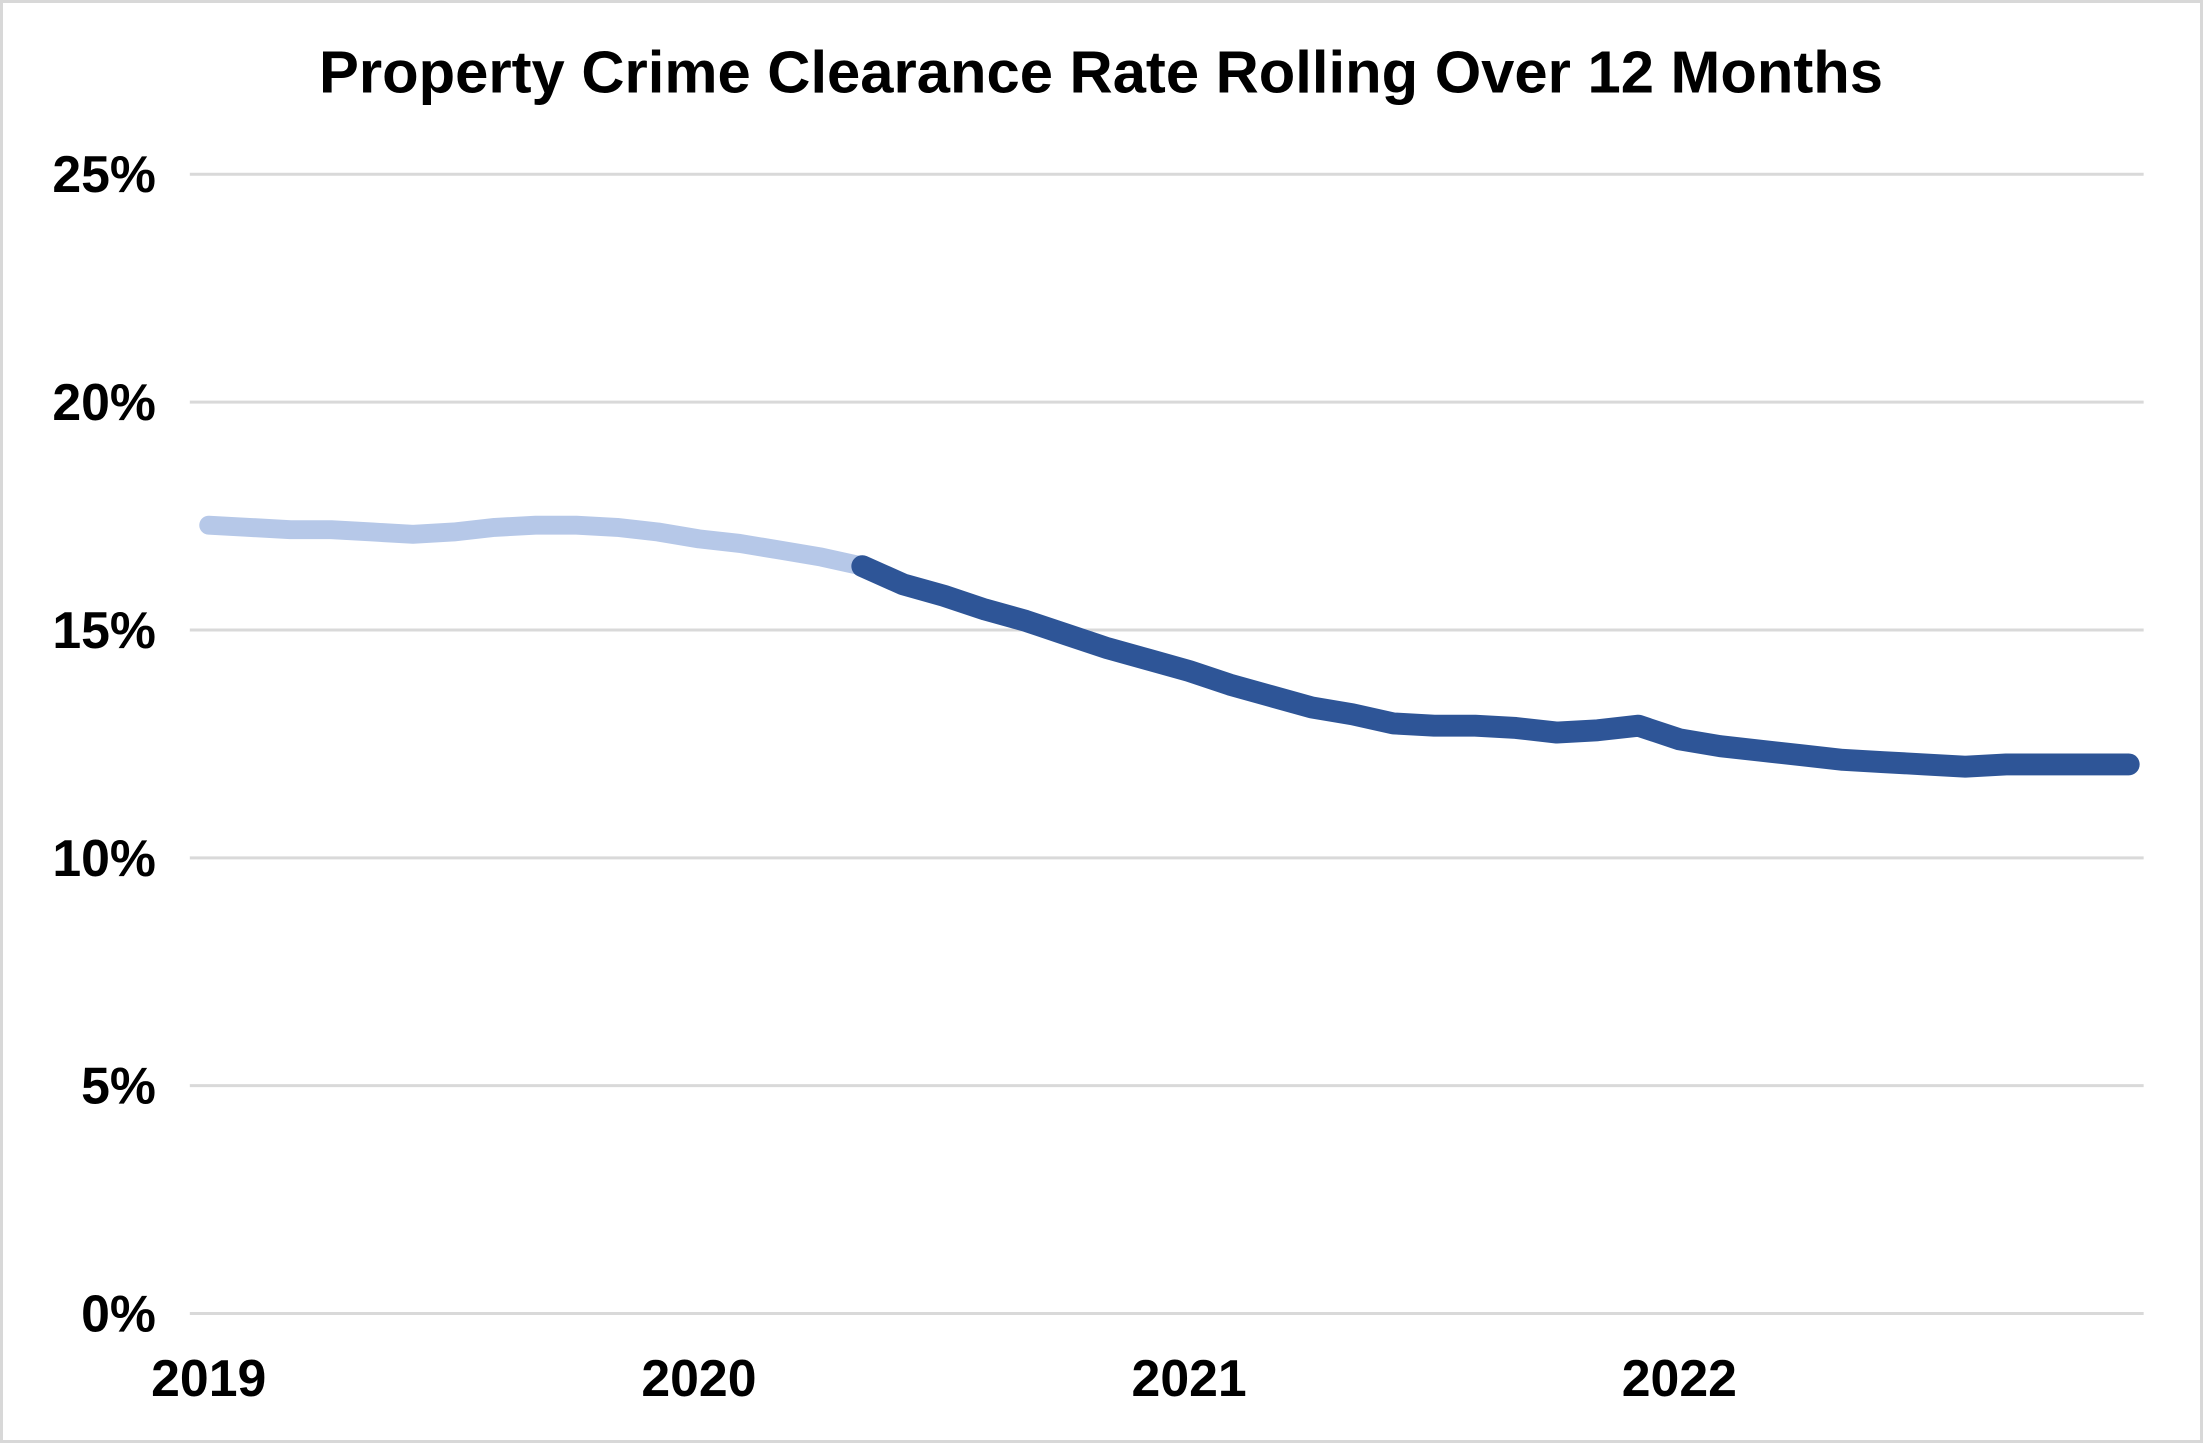 The image size is (2203, 1443). What do you see at coordinates (698, 1378) in the screenshot?
I see `x-tick-label: 2020` at bounding box center [698, 1378].